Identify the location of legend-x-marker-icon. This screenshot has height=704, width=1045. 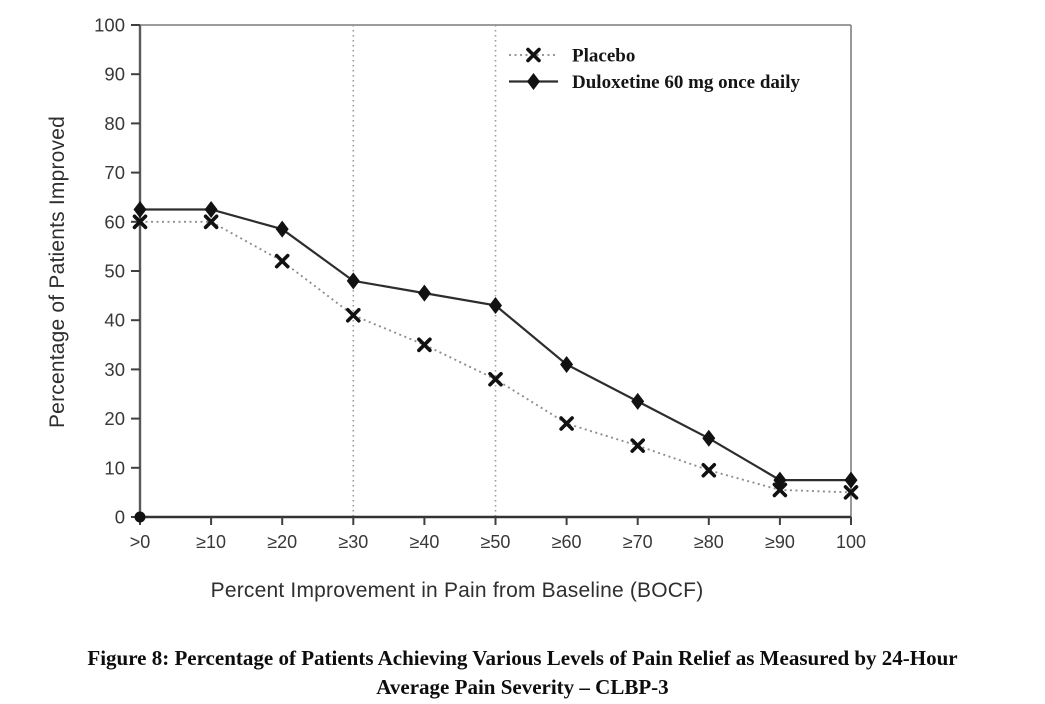
(533, 55).